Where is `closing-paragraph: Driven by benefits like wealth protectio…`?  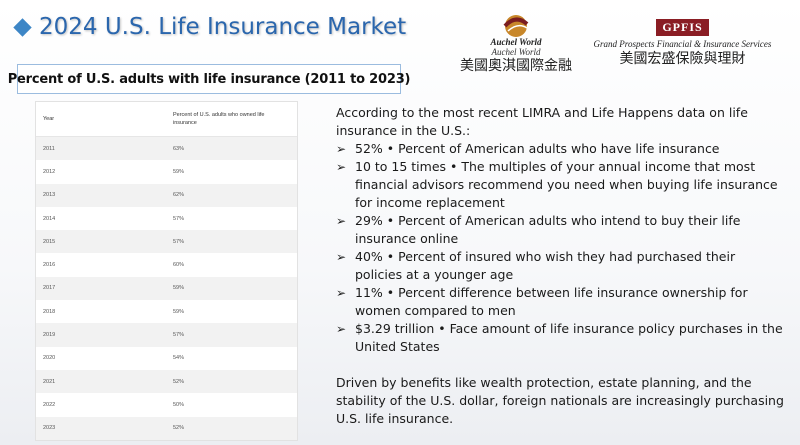
closing-paragraph: Driven by benefits like wealth protectio… is located at coordinates (560, 400).